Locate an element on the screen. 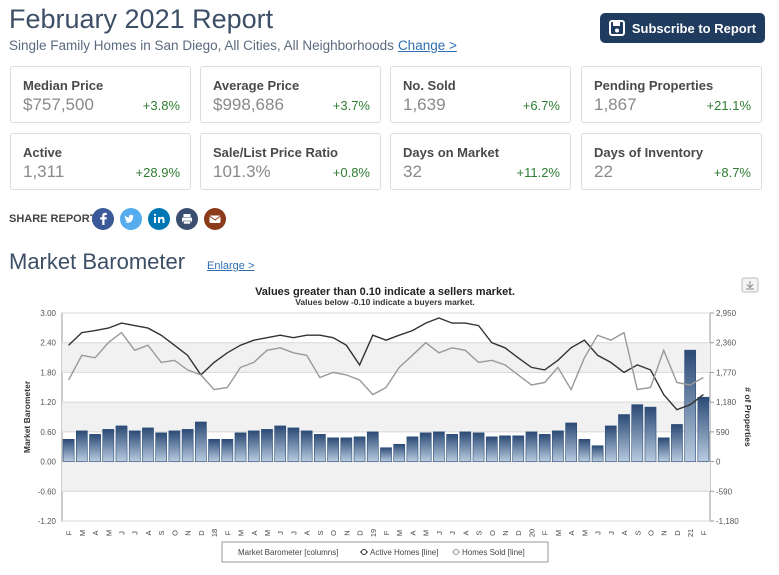 This screenshot has height=575, width=779. enlarge-link: Enlarge > is located at coordinates (231, 266).